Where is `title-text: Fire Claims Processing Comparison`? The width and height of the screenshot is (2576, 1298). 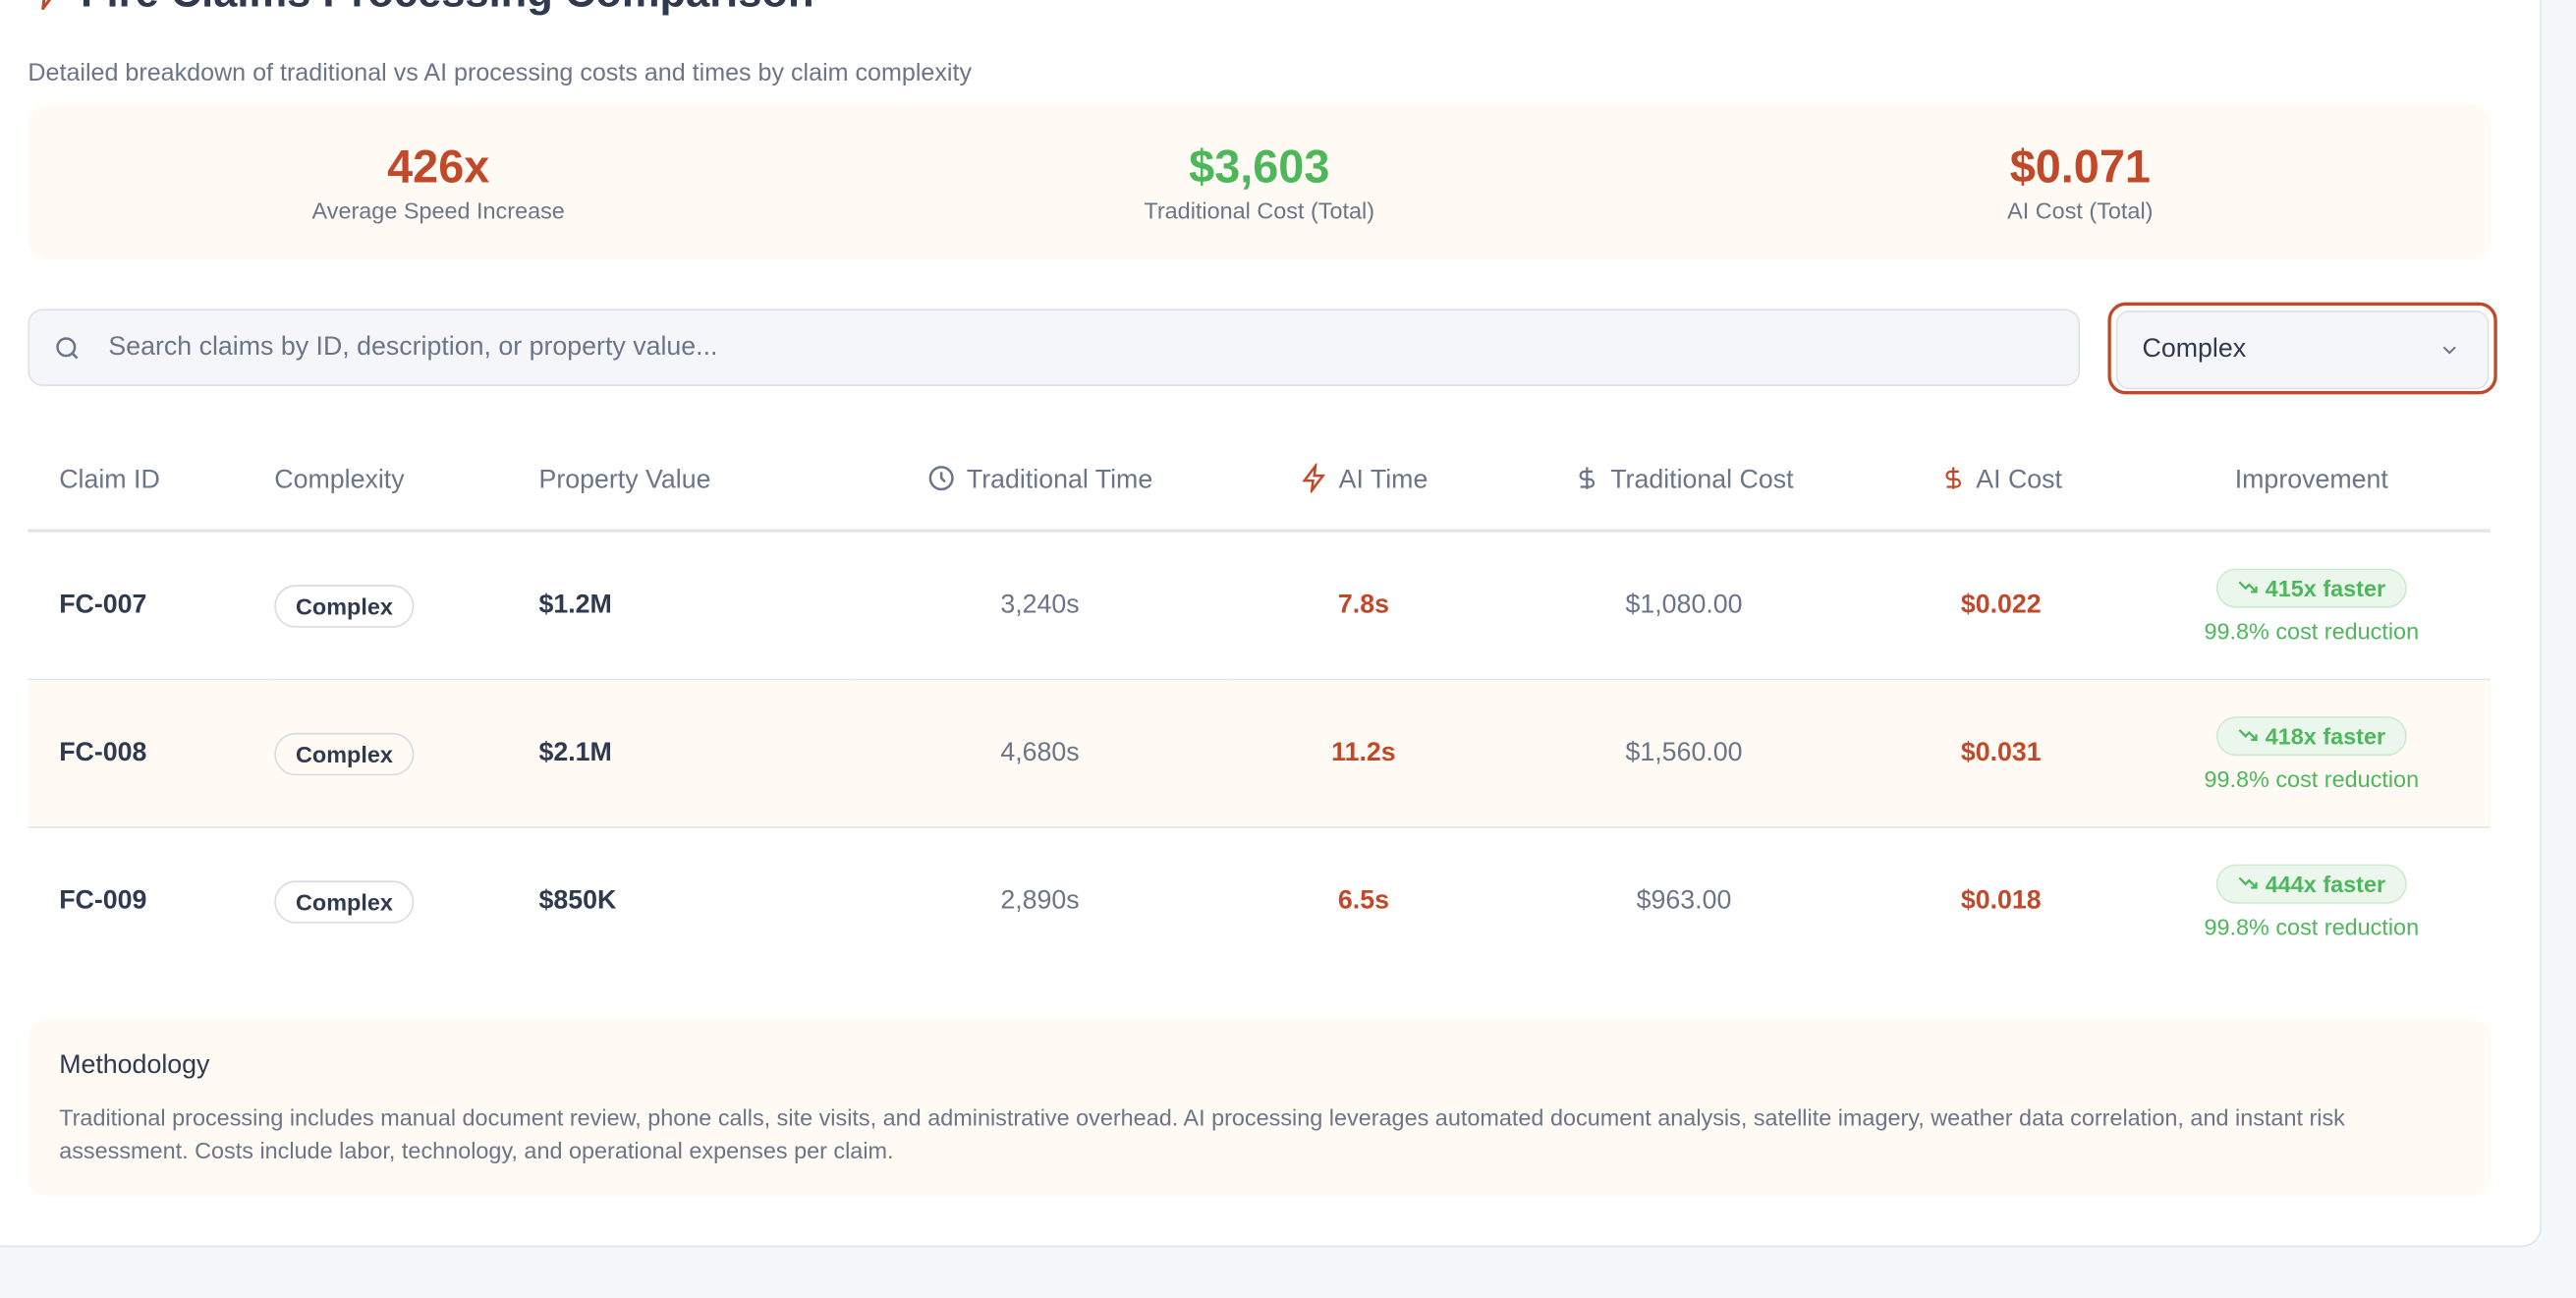
title-text: Fire Claims Processing Comparison is located at coordinates (447, 9).